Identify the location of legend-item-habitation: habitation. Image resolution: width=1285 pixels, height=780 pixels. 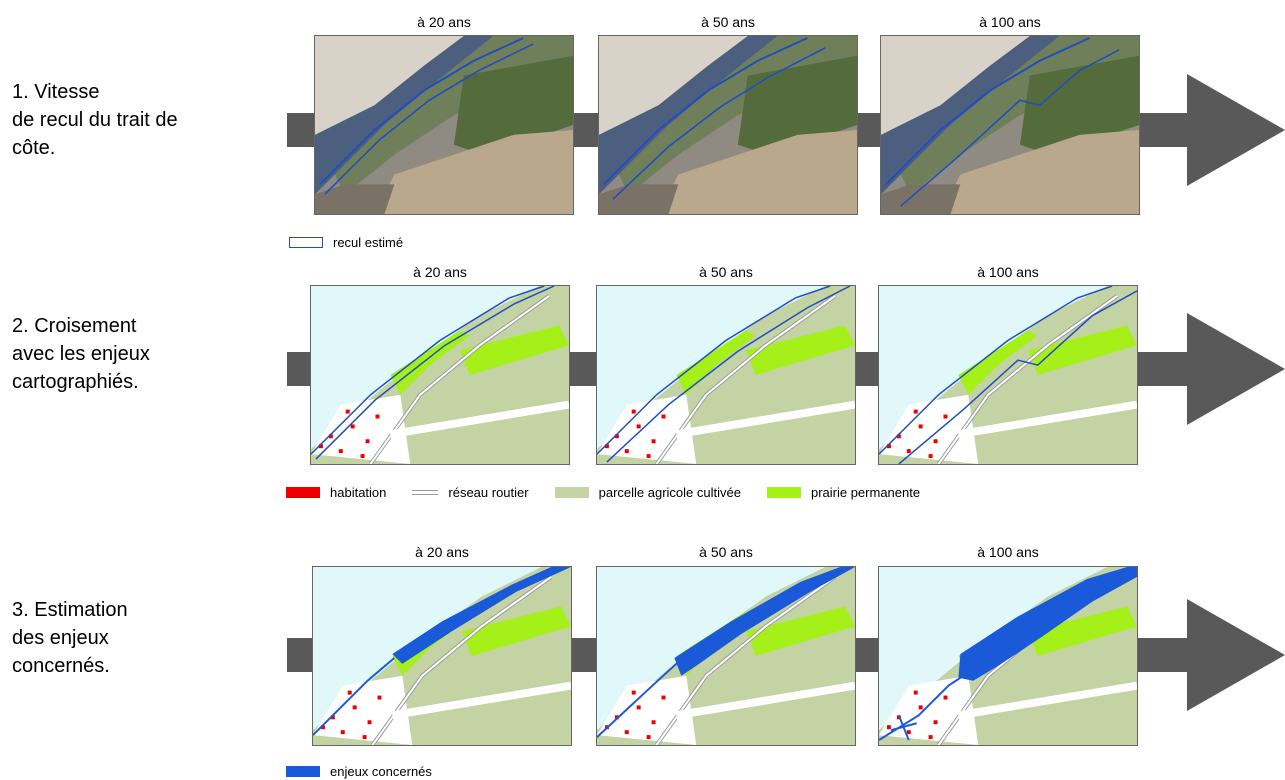
(336, 492).